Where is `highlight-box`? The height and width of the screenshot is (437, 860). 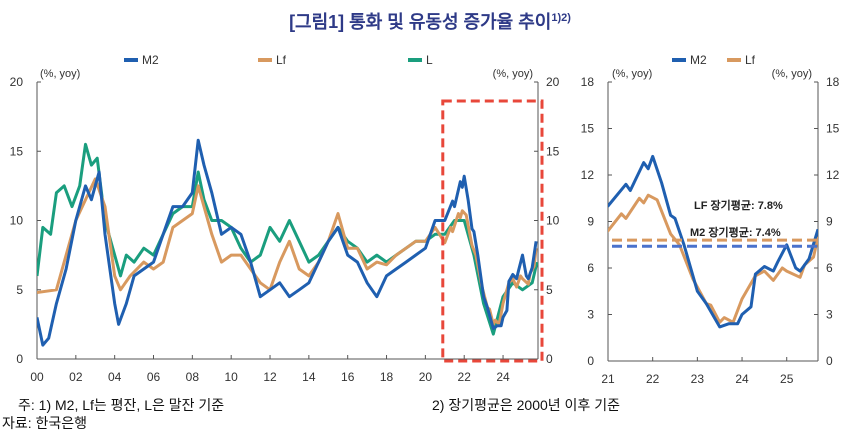 highlight-box is located at coordinates (492, 231).